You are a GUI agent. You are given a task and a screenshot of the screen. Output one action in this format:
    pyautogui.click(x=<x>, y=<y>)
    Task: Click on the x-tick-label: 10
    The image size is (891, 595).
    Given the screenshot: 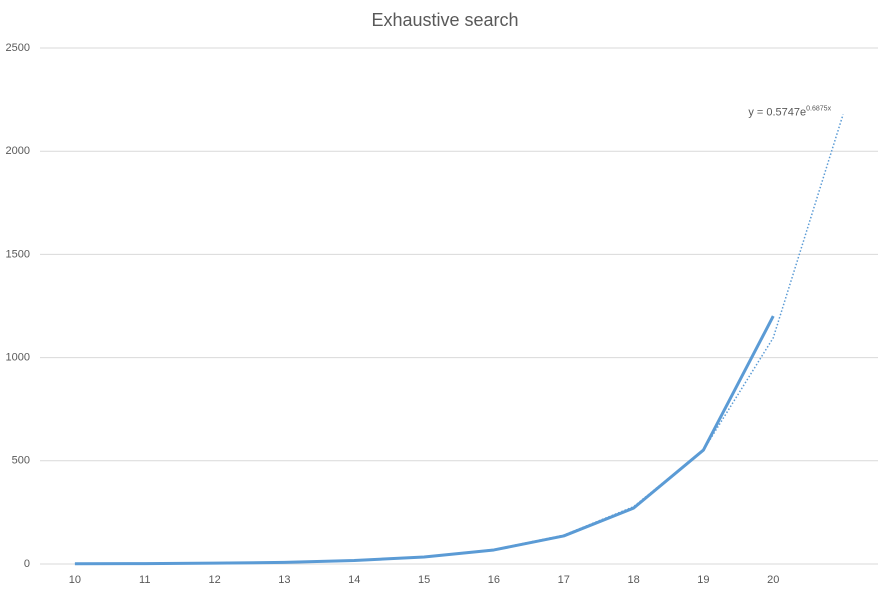 What is the action you would take?
    pyautogui.click(x=75, y=580)
    